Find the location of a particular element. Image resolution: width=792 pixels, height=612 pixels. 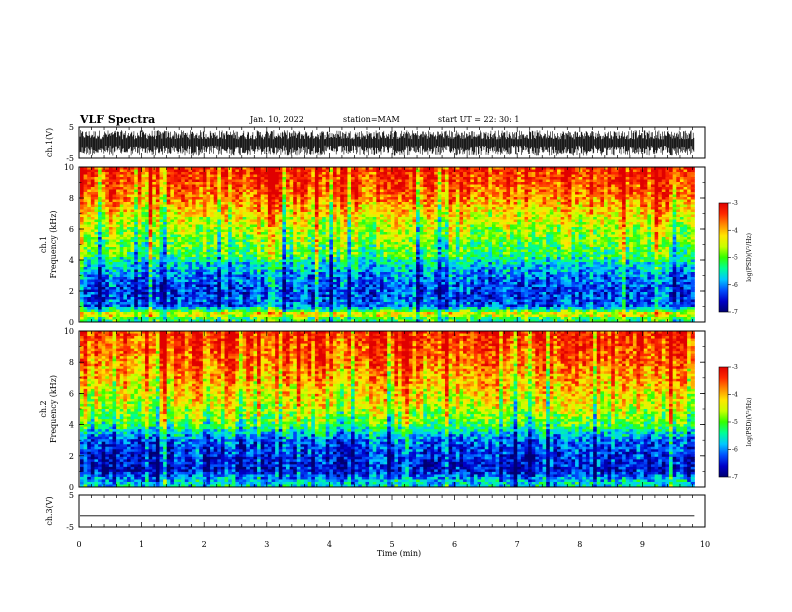

y-axis-label: ch.3(V) is located at coordinates (49, 510).